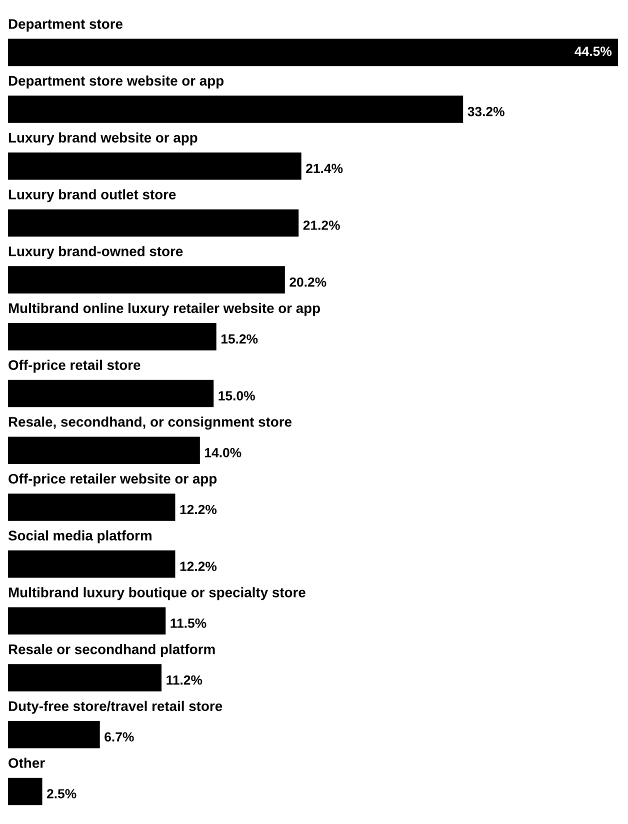 This screenshot has width=628, height=824. What do you see at coordinates (184, 680) in the screenshot?
I see `data-label: 11.2%` at bounding box center [184, 680].